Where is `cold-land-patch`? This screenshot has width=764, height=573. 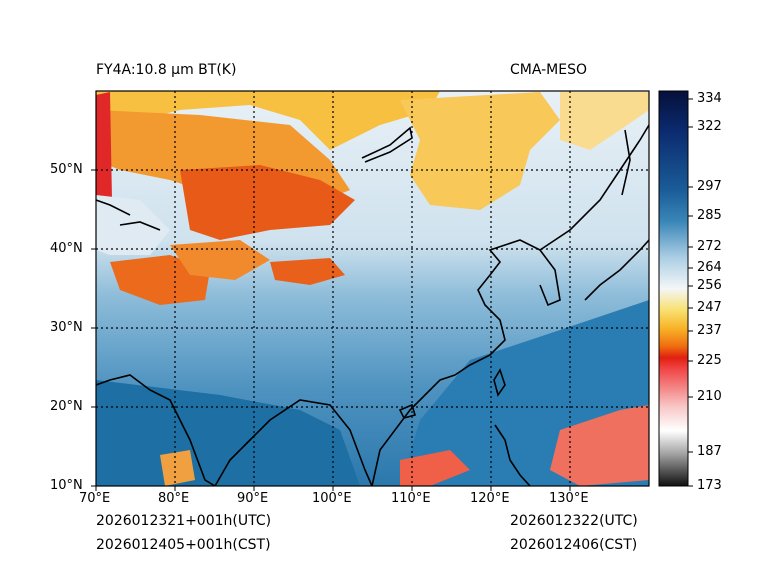
cold-land-patch is located at coordinates (133, 225).